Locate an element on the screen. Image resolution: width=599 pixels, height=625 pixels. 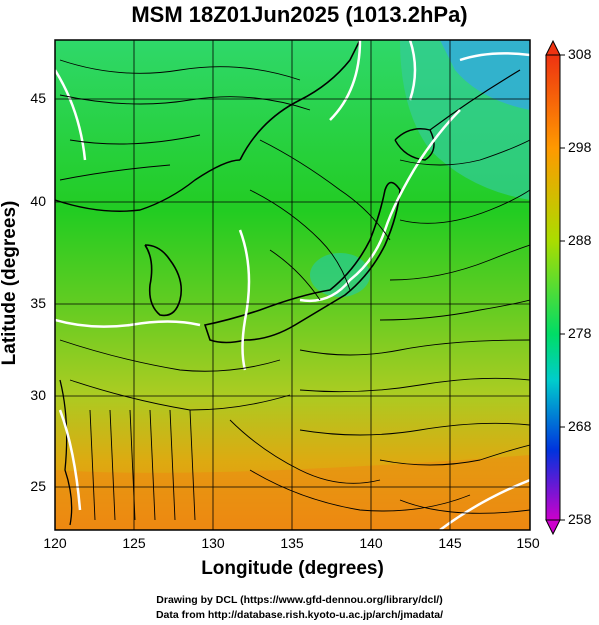
cold-air-region is located at coordinates (485, 75).